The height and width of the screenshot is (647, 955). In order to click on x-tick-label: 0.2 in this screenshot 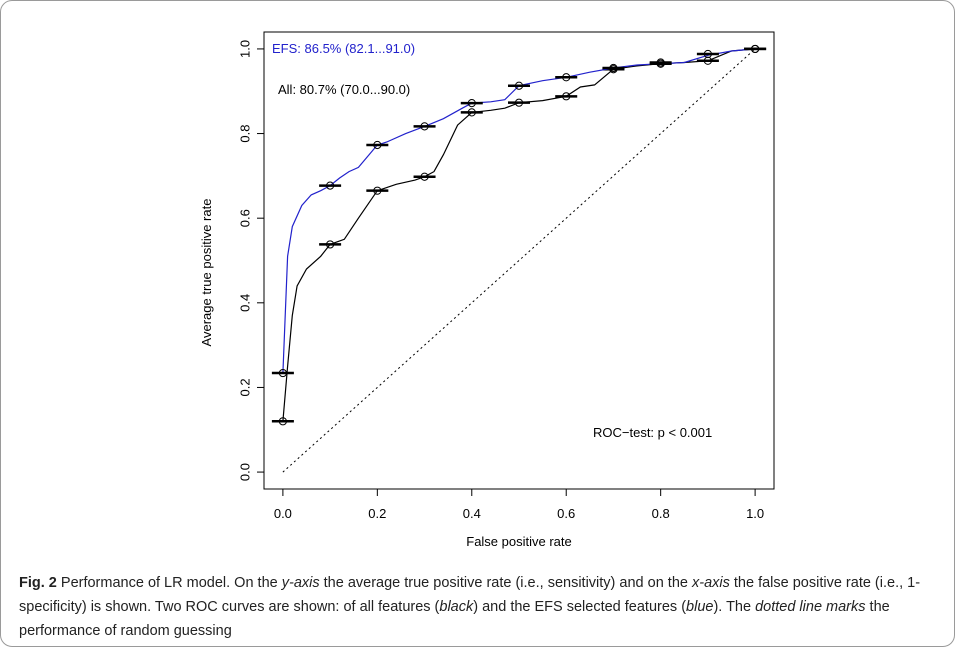, I will do `click(377, 513)`.